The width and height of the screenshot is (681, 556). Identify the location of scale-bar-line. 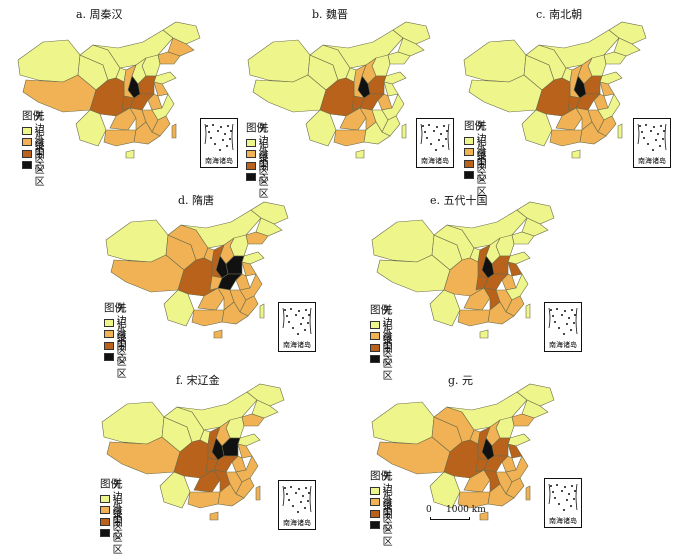
(450, 518).